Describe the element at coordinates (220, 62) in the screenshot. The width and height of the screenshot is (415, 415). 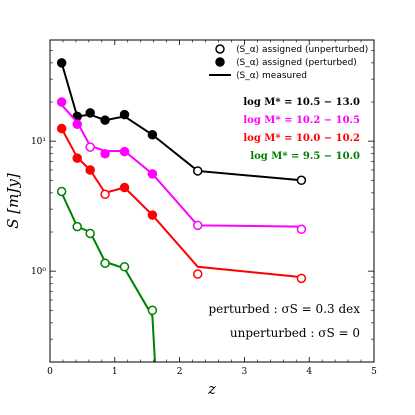
I see `legend-marker-filled` at that location.